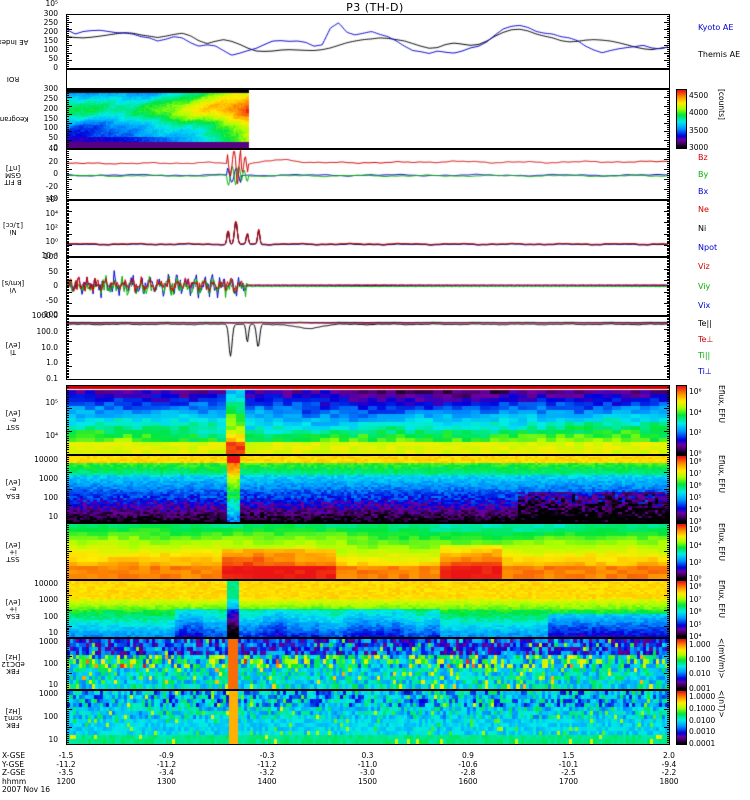  Describe the element at coordinates (368, 717) in the screenshot. I see `panel-plot-fbk-scm1` at that location.